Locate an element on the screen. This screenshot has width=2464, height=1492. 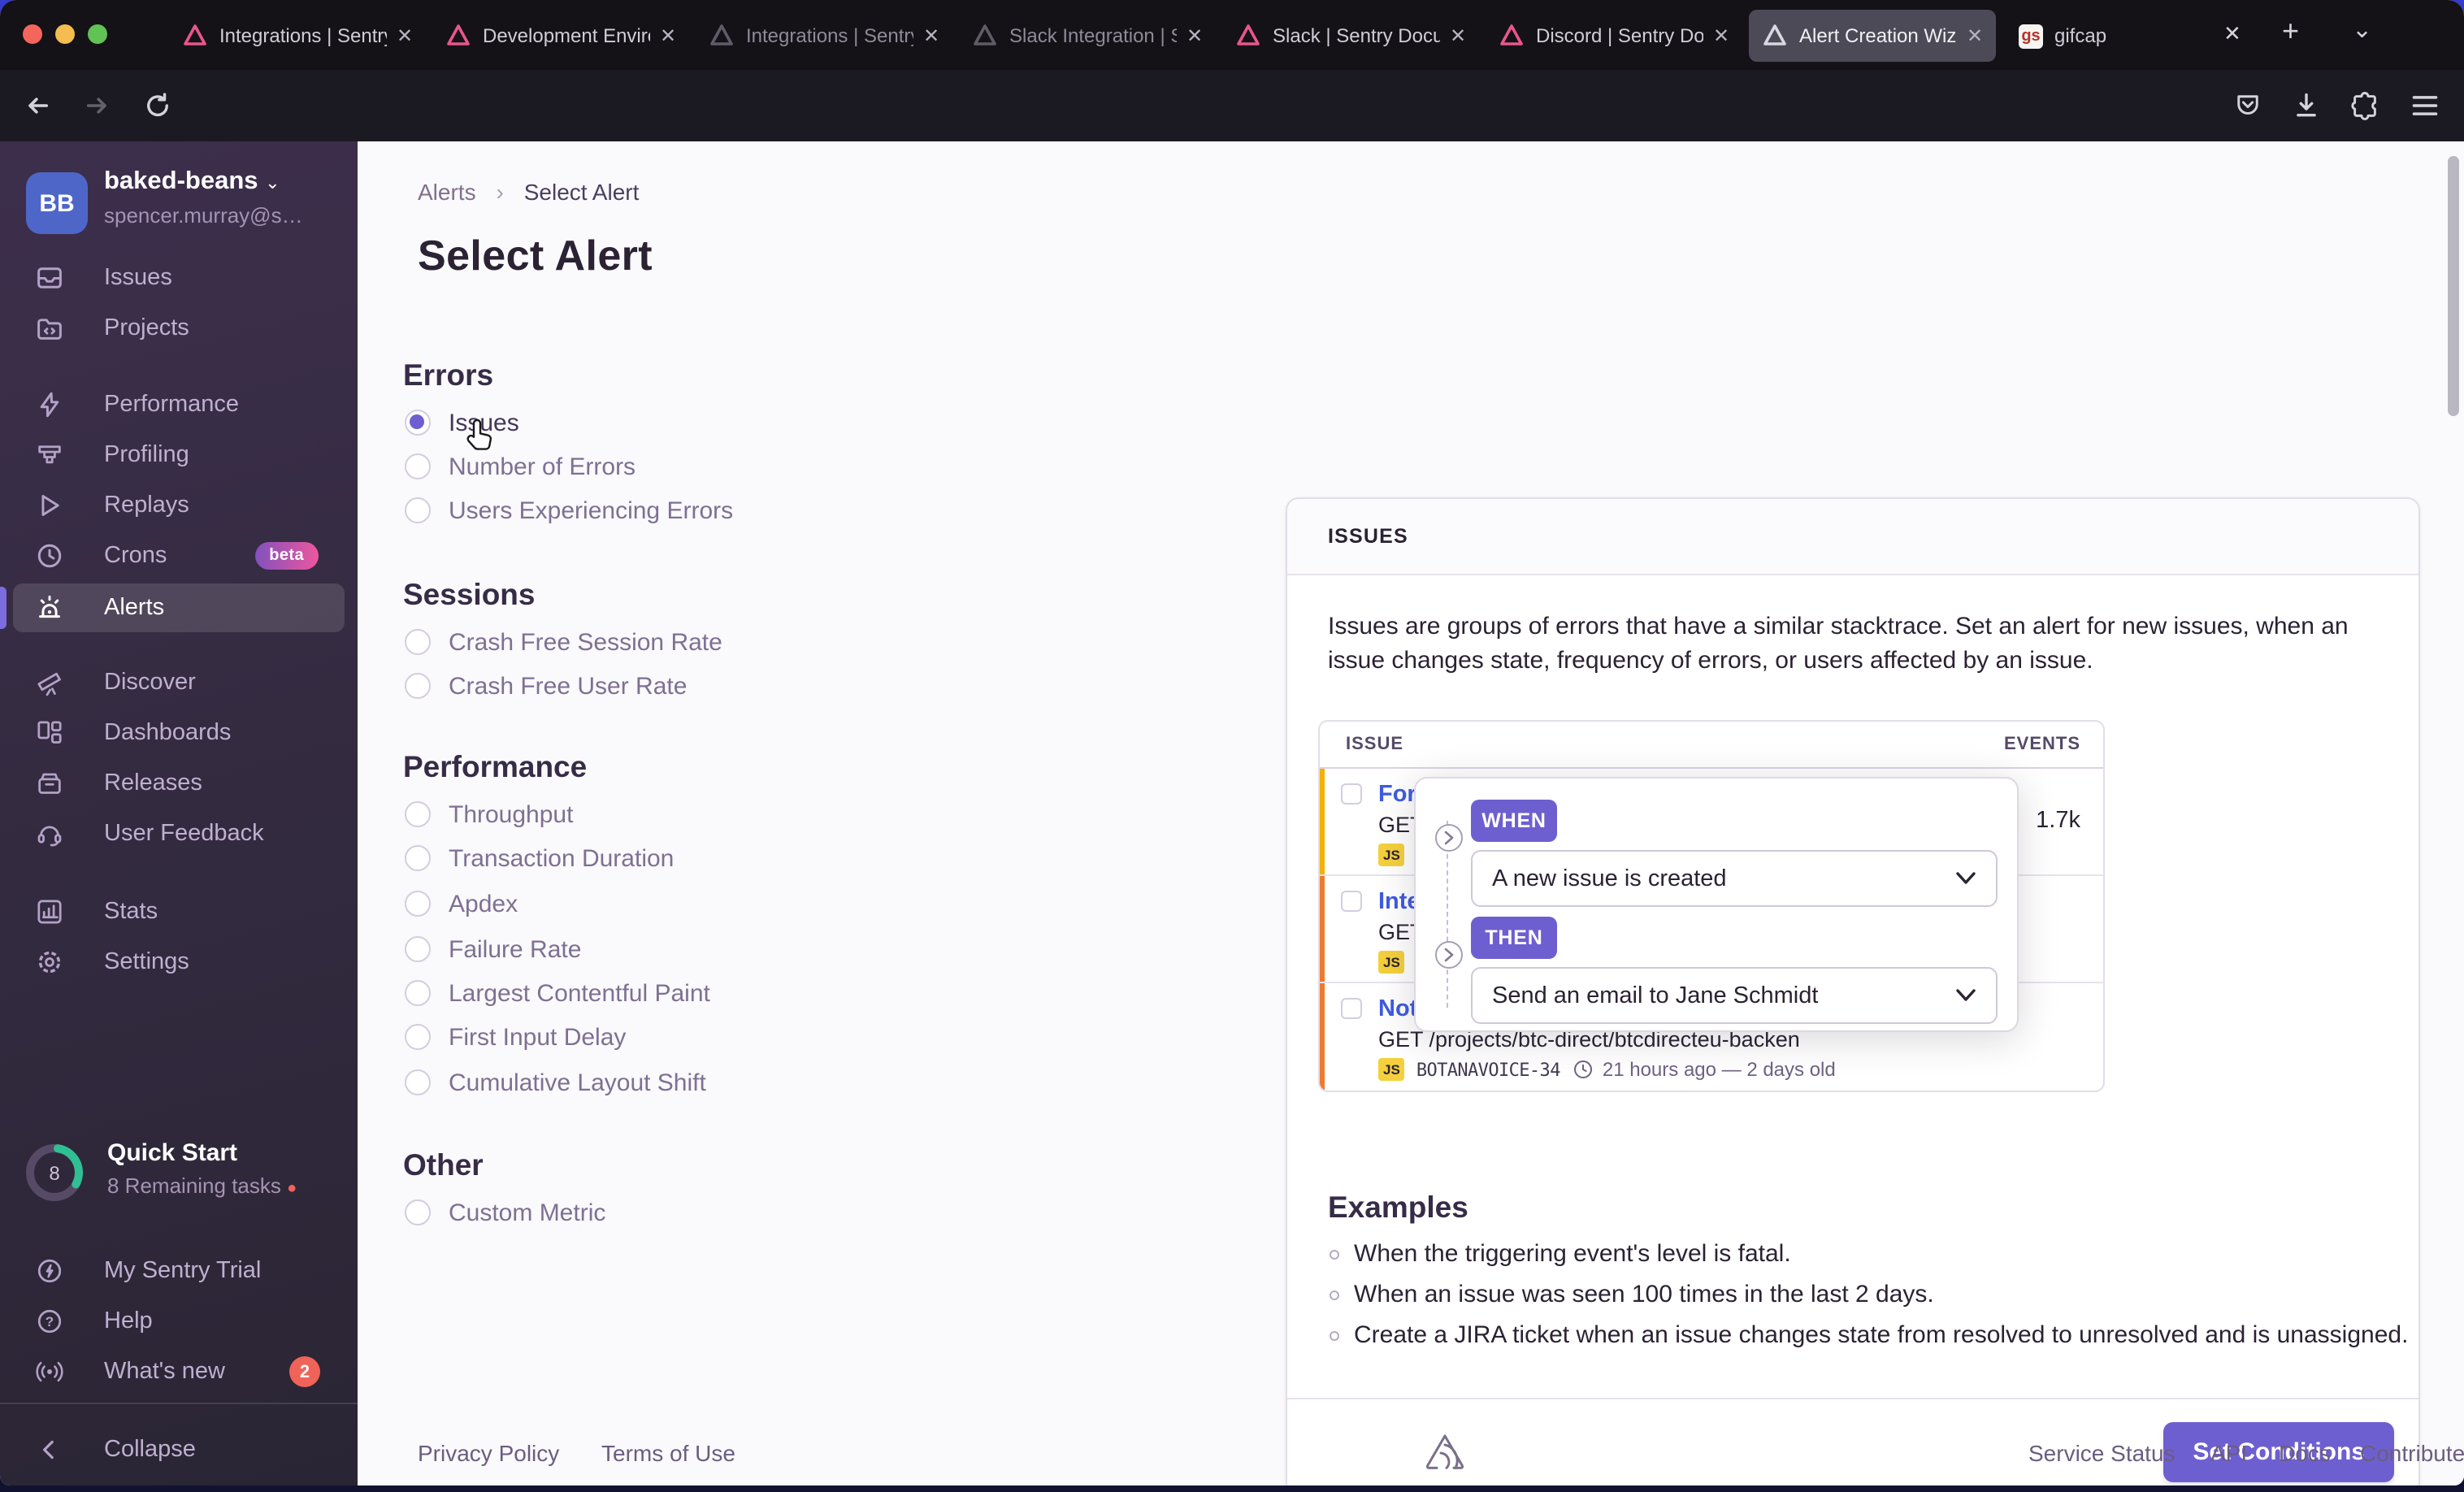
group-heading-errors: Errors is located at coordinates (449, 375).